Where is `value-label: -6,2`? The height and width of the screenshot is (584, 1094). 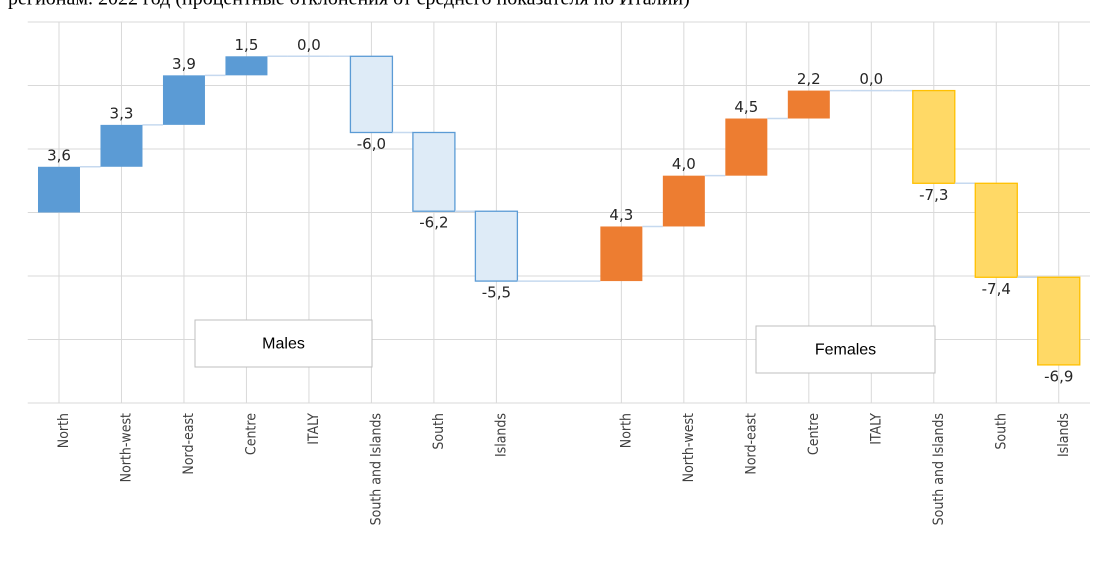
value-label: -6,2 is located at coordinates (433, 223).